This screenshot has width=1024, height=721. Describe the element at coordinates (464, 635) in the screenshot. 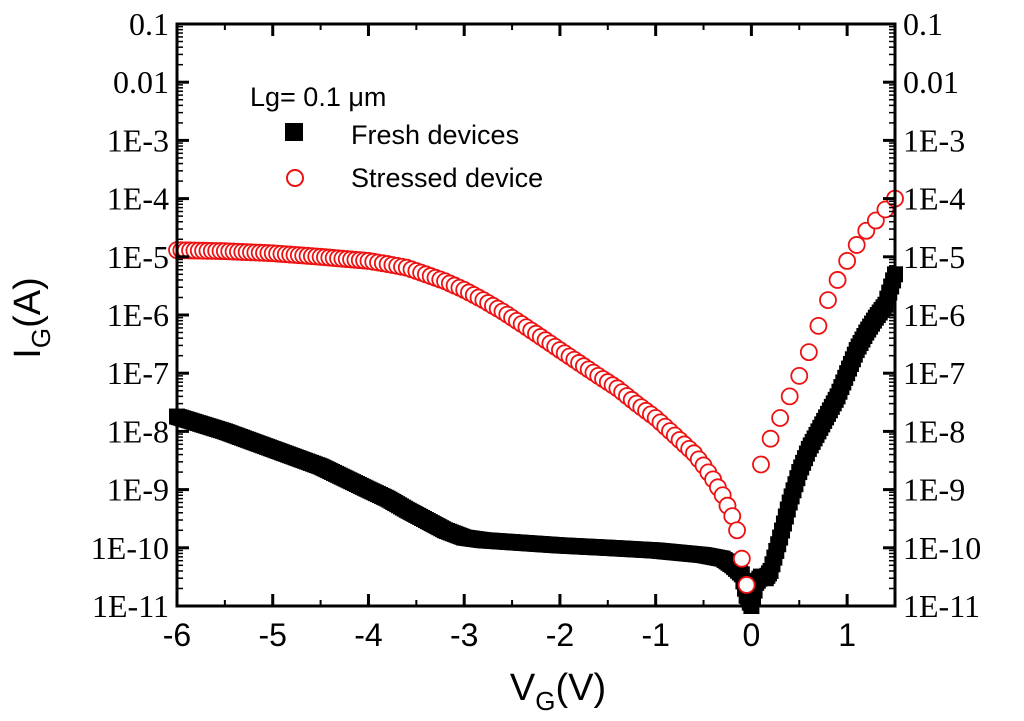

I see `x-tick-label: -3` at that location.